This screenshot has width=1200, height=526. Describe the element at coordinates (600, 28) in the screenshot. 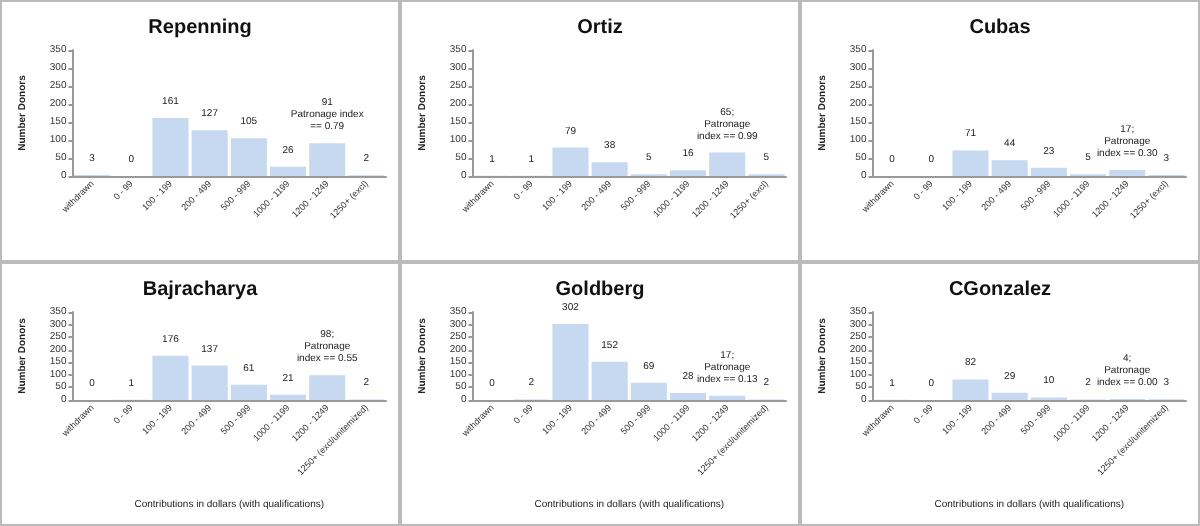

I see `chart-title: Ortiz` at that location.